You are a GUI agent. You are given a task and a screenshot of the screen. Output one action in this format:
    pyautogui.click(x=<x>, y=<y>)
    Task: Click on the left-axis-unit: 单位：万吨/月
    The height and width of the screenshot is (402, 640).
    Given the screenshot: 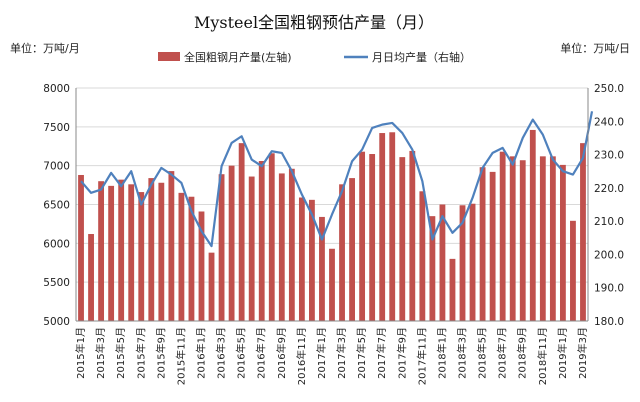 What is the action you would take?
    pyautogui.click(x=45, y=48)
    